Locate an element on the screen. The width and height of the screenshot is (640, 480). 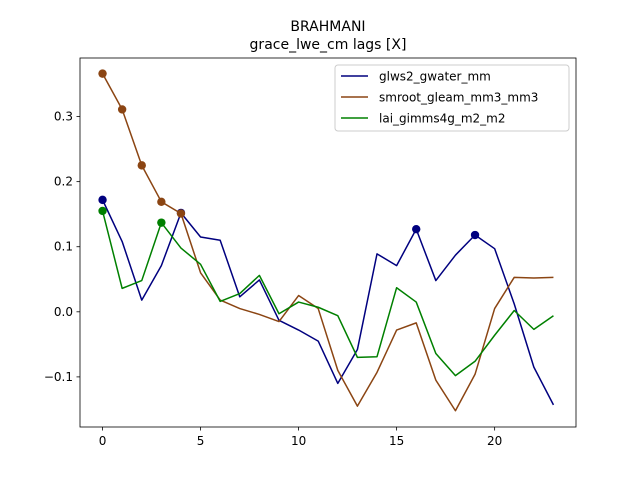
y-tick-label: 0.0 is located at coordinates (63, 312).